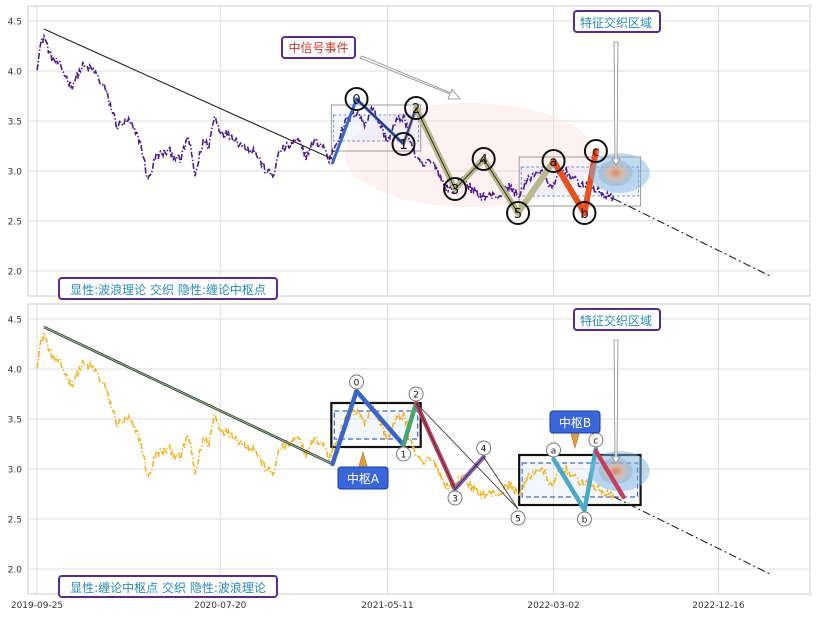 Image resolution: width=816 pixels, height=621 pixels. What do you see at coordinates (553, 606) in the screenshot?
I see `x-tick-label: 2022-03-02` at bounding box center [553, 606].